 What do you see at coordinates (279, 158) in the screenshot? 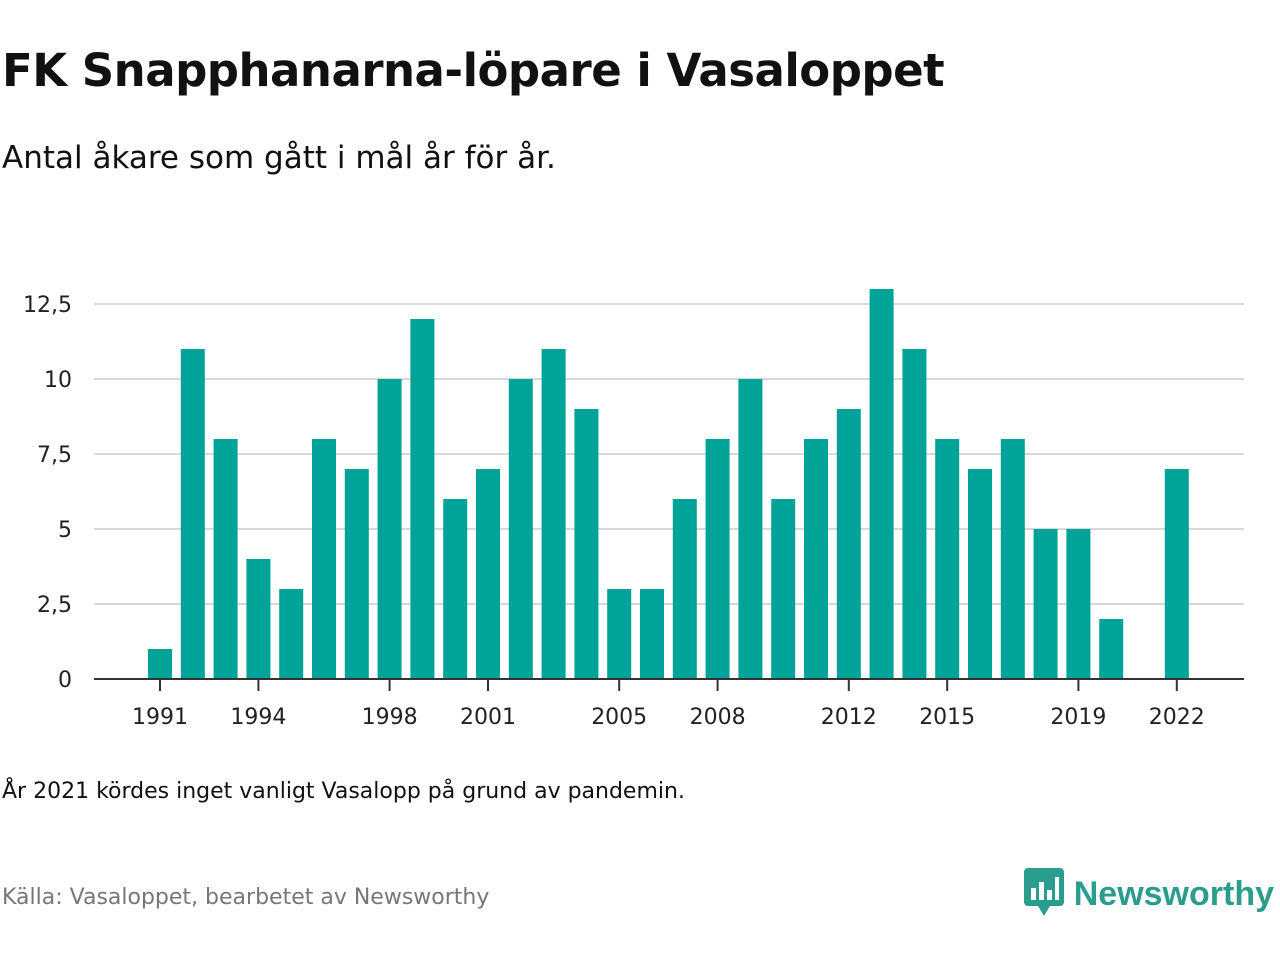
I see `chart-subtitle: Antal åkare som gått i mål år för år.` at bounding box center [279, 158].